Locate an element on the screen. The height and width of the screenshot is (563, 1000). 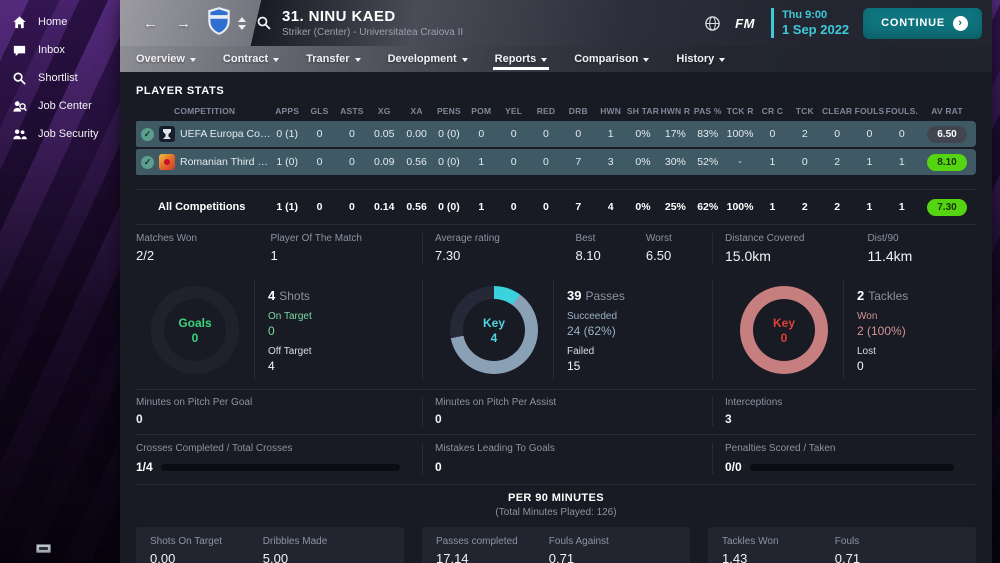
tab-history: History is located at coordinates (701, 59).